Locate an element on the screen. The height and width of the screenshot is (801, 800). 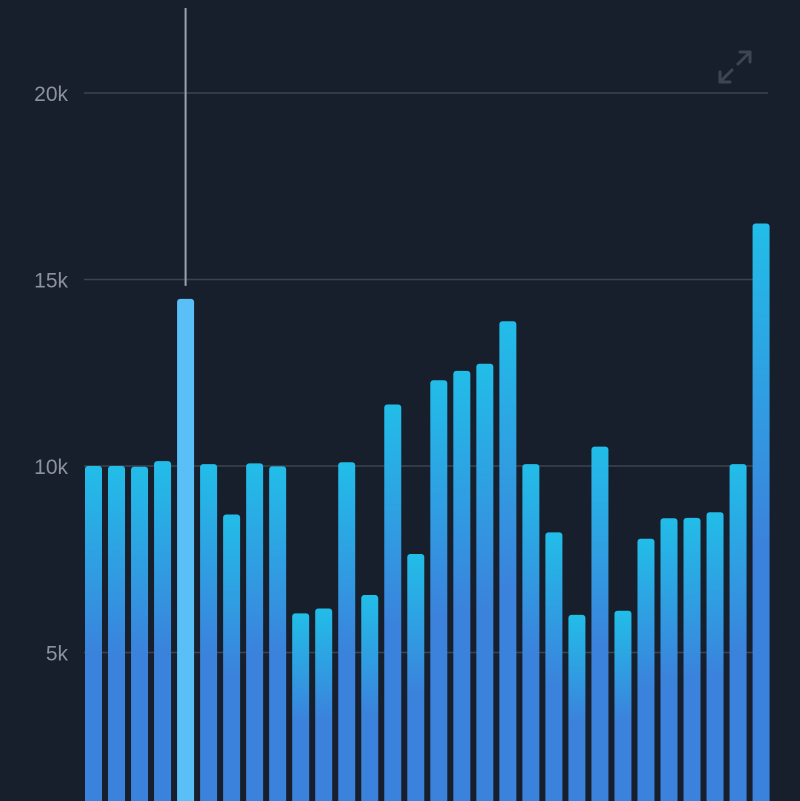
y-tick-label: 20k is located at coordinates (51, 94).